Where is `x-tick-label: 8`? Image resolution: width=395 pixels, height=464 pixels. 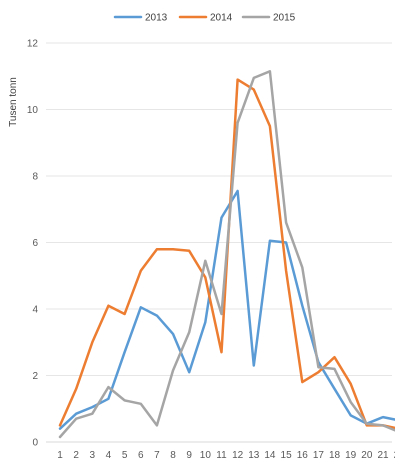
x-tick-label: 8 is located at coordinates (173, 455).